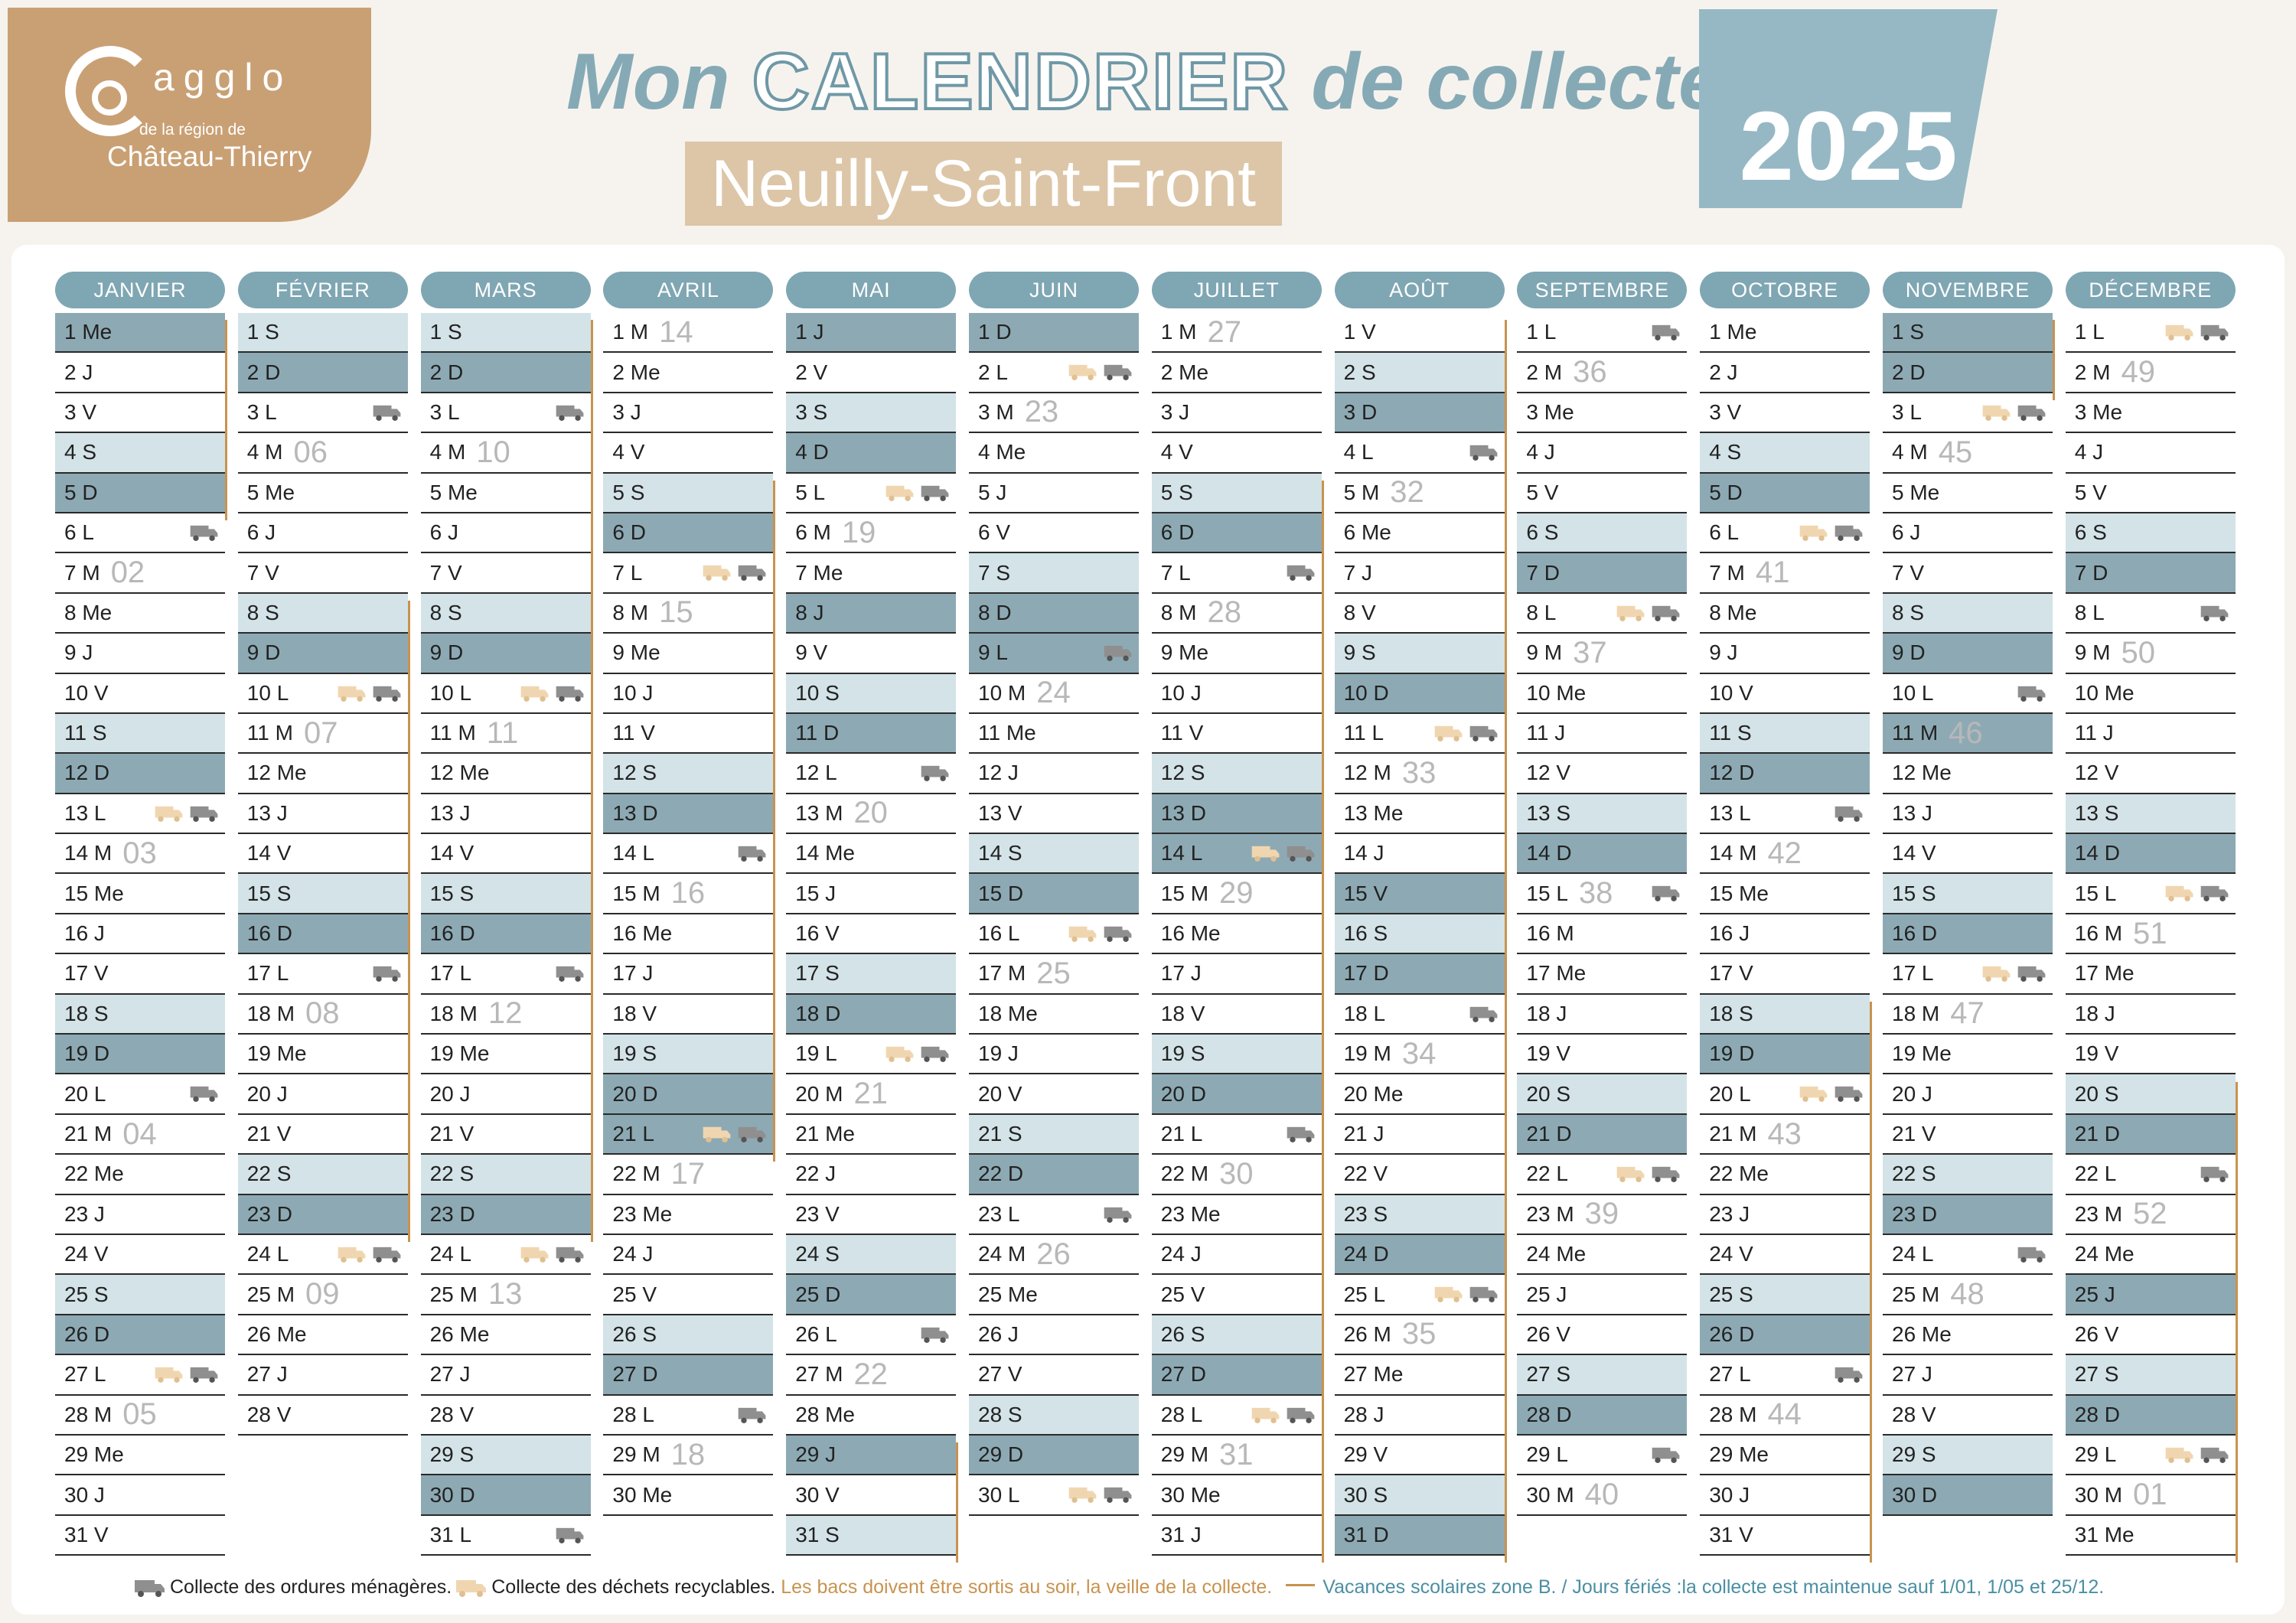  I want to click on day-label: 1 S, so click(445, 332).